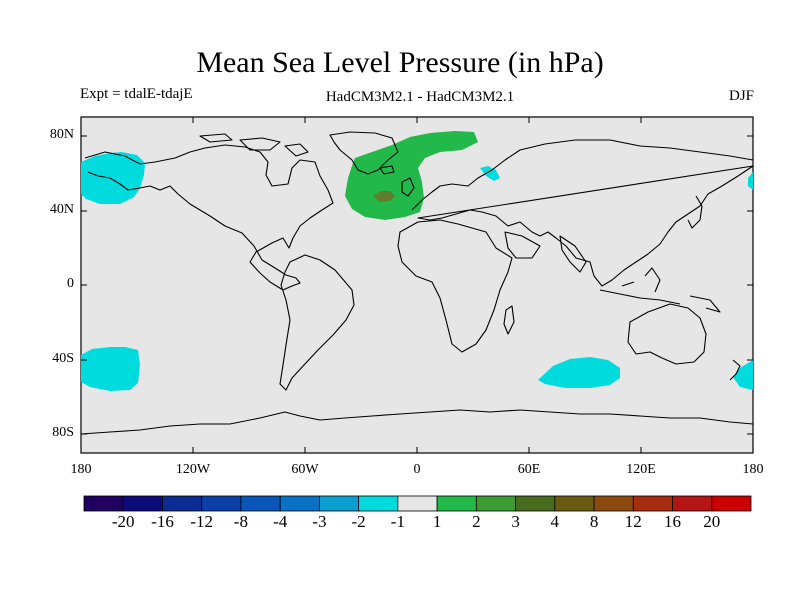  What do you see at coordinates (317, 322) in the screenshot?
I see `coastline-south-america` at bounding box center [317, 322].